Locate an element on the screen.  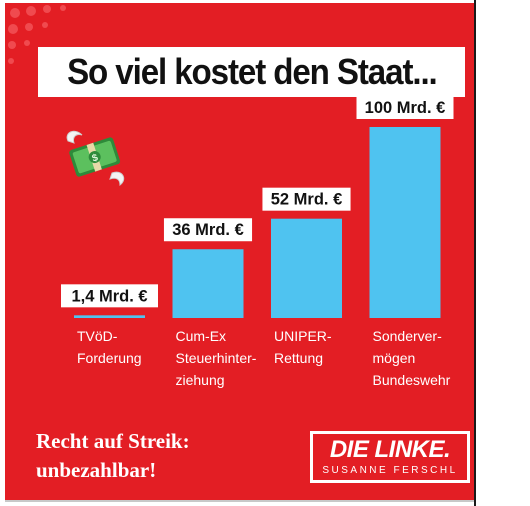
category-label-line: Bundeswehr is located at coordinates (412, 380).